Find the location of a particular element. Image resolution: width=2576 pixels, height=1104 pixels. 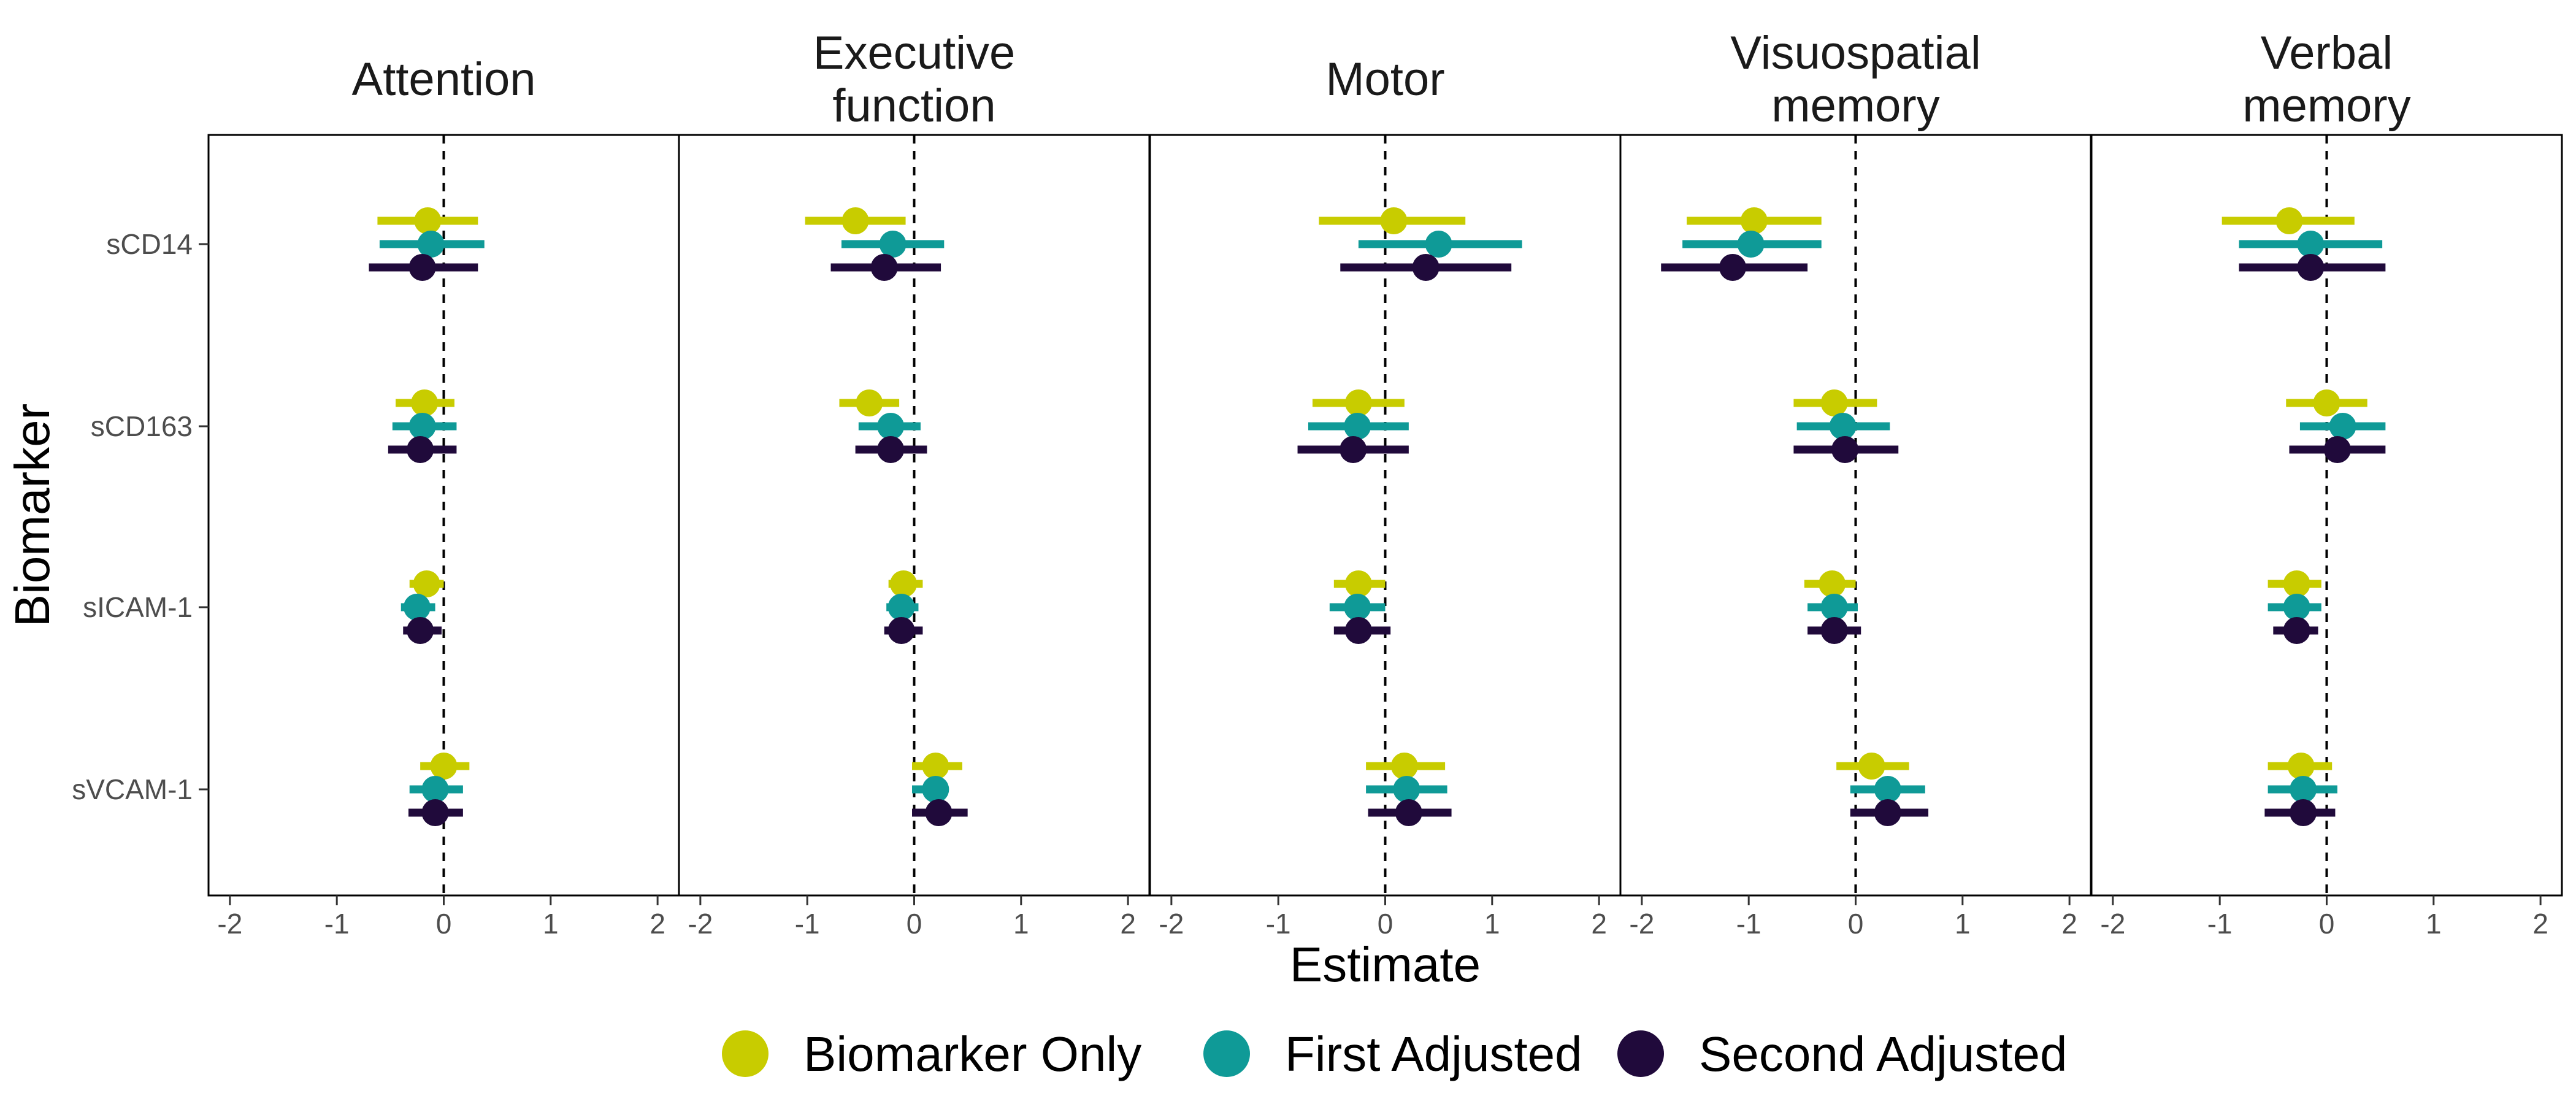

legend-label: Second Adjusted is located at coordinates (1883, 1054).